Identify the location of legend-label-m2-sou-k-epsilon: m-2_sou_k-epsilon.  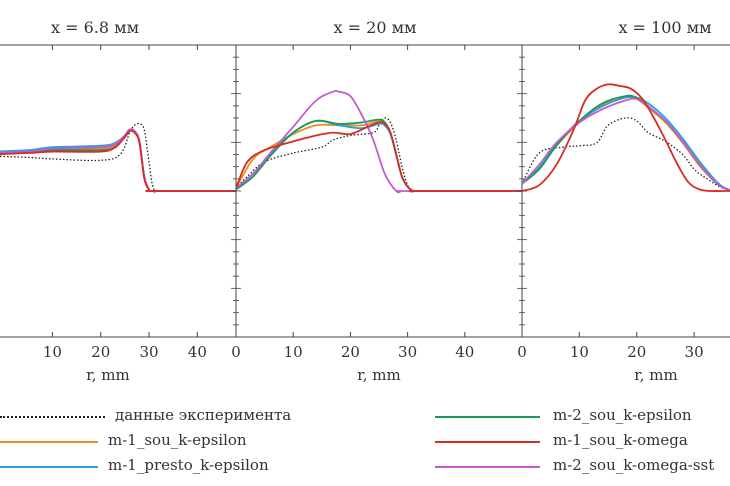
(622, 415).